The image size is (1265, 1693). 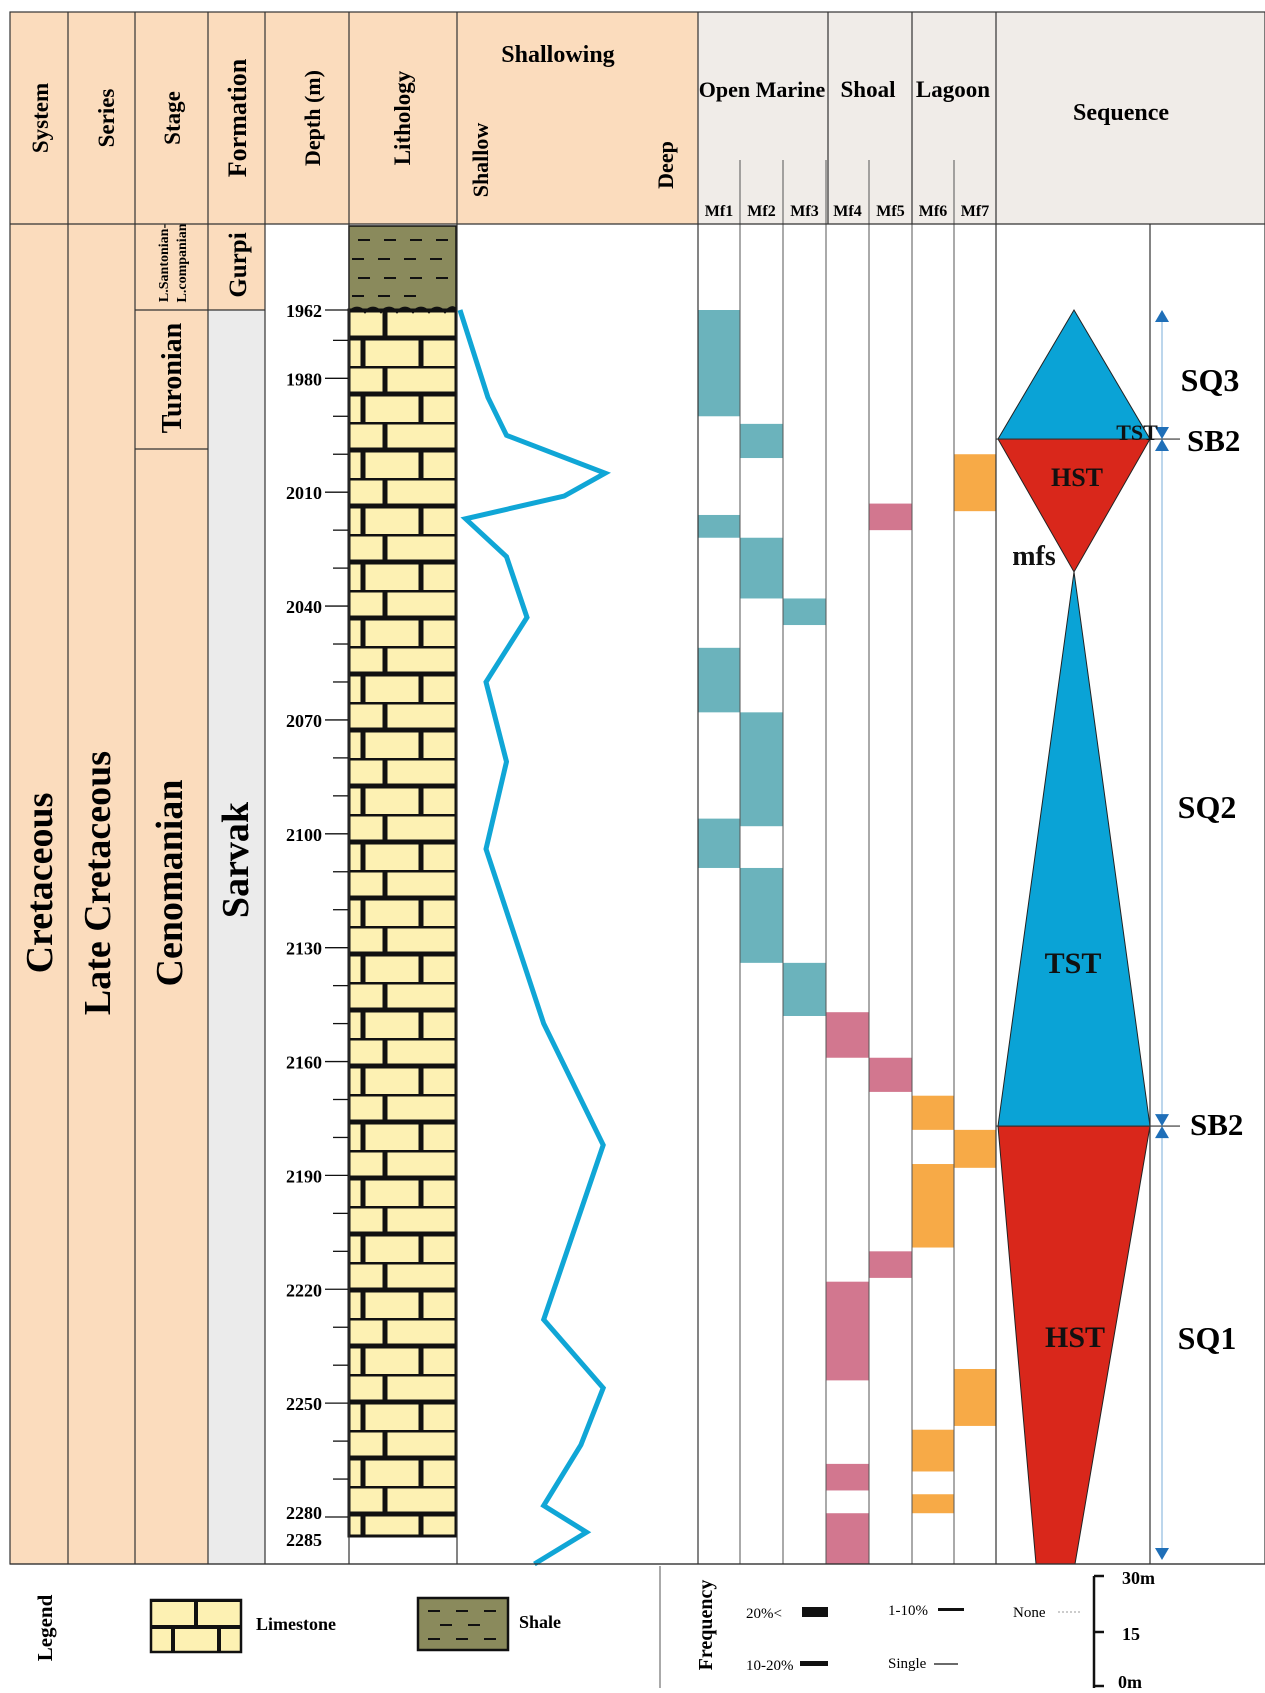 What do you see at coordinates (304, 493) in the screenshot?
I see `depth-label: 2010` at bounding box center [304, 493].